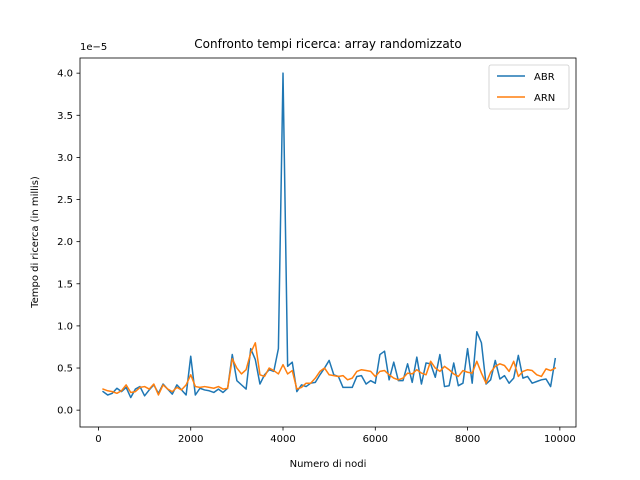  I want to click on x-tick-label: 6000, so click(375, 439).